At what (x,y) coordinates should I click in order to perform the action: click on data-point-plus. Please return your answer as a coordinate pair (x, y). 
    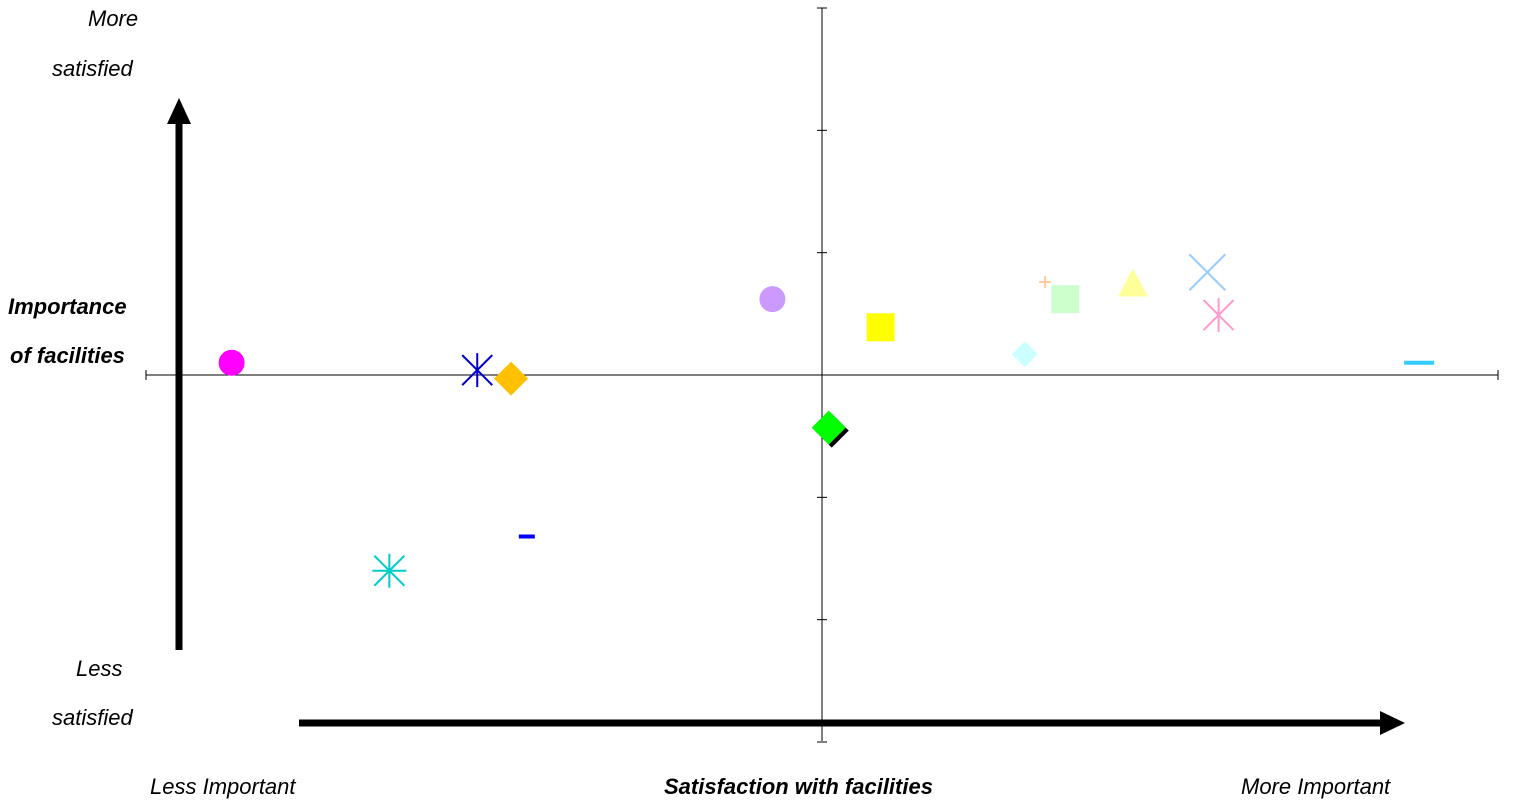
    Looking at the image, I should click on (1045, 282).